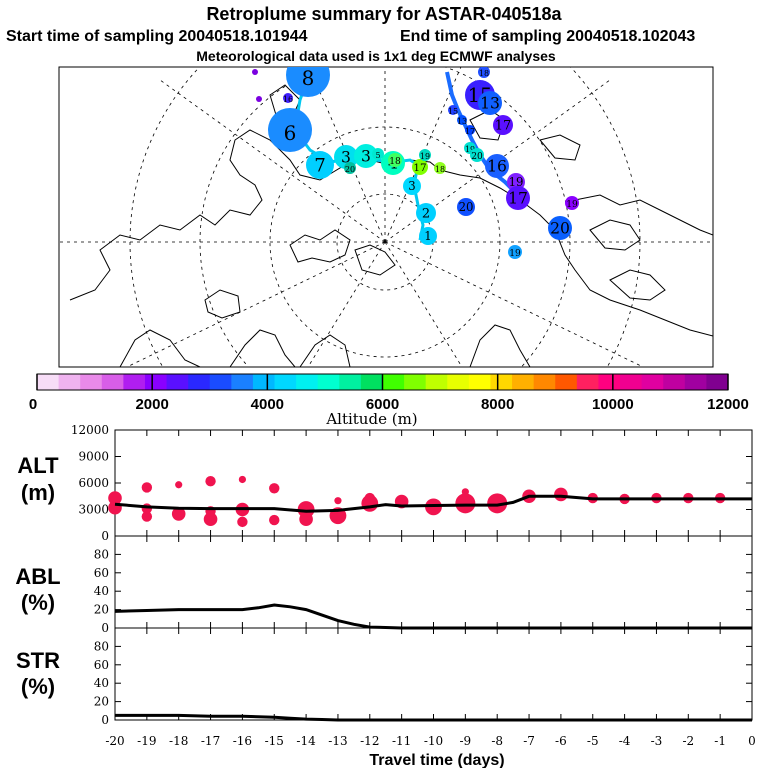 The image size is (768, 768). I want to click on cluster-day-label: 3, so click(411, 186).